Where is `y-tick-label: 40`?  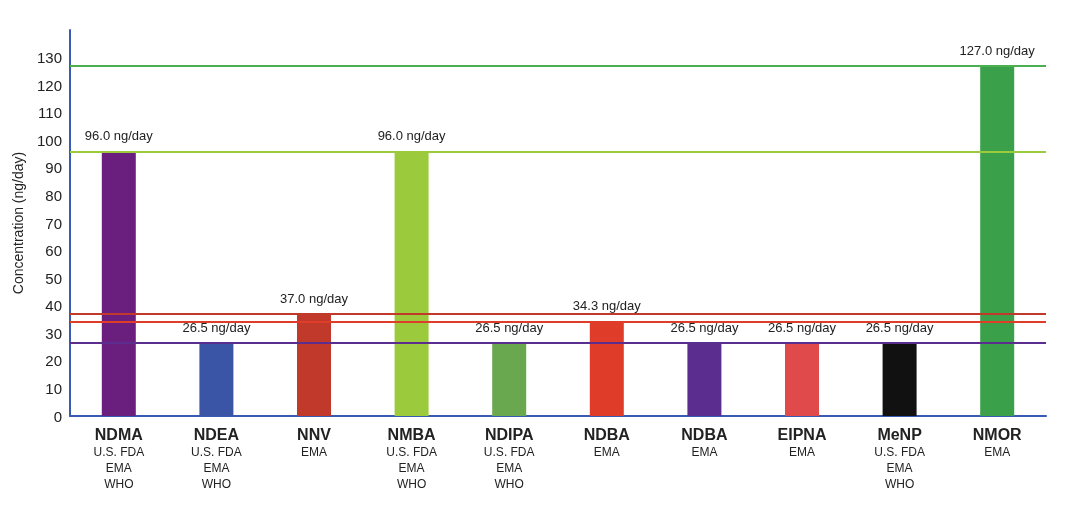
y-tick-label: 40 is located at coordinates (53, 306).